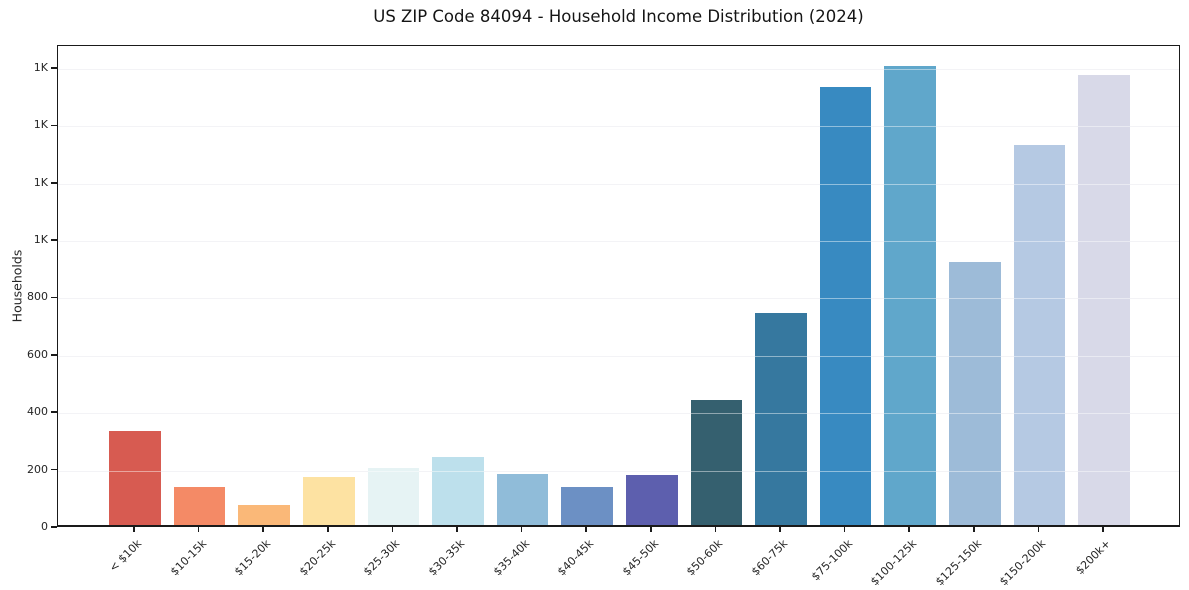 The width and height of the screenshot is (1189, 590). What do you see at coordinates (125, 556) in the screenshot?
I see `x-tick-label-0: < $10k` at bounding box center [125, 556].